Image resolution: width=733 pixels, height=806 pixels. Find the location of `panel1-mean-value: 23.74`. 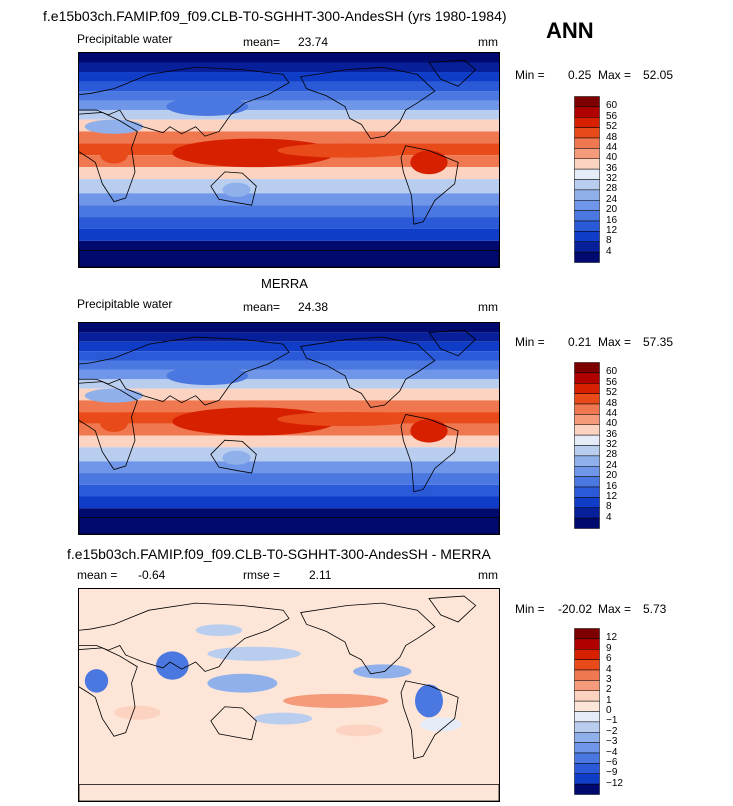

panel1-mean-value: 23.74 is located at coordinates (313, 42).